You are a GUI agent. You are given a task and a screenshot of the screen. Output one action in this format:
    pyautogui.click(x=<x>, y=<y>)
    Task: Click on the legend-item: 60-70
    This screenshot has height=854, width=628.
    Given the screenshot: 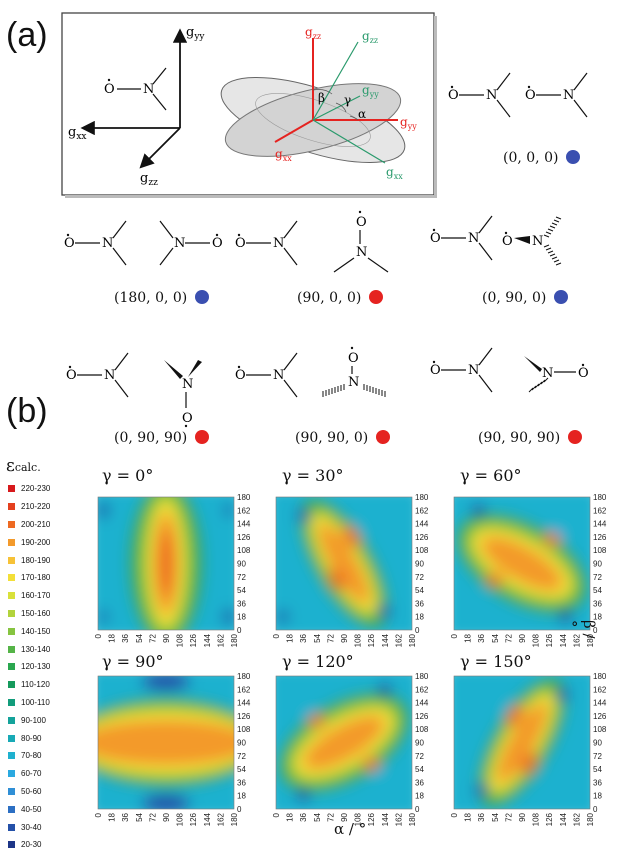 What is the action you would take?
    pyautogui.click(x=29, y=774)
    